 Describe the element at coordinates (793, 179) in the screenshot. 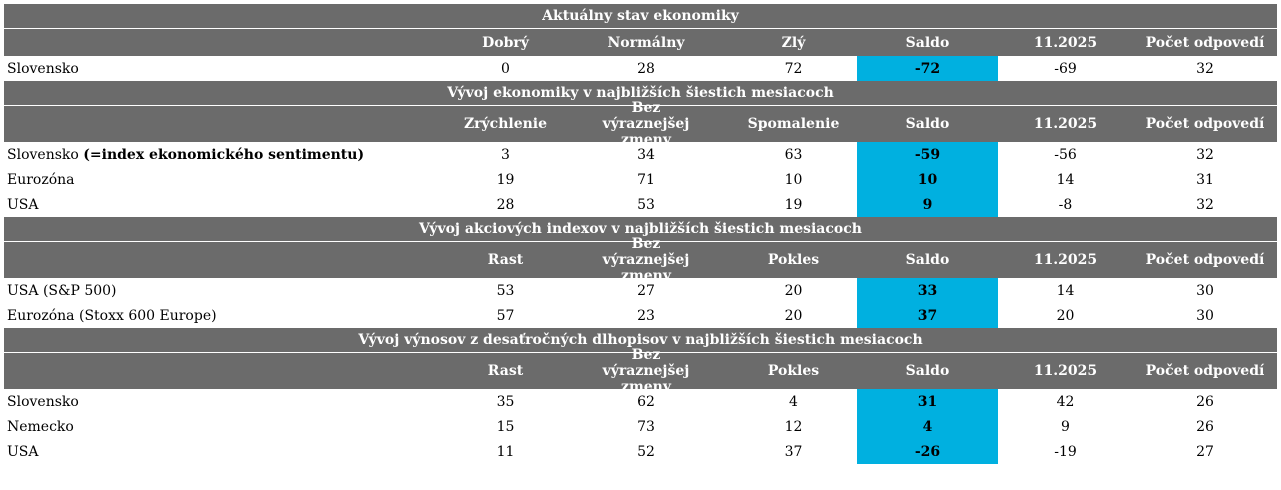

I see `value-cell: 10` at that location.